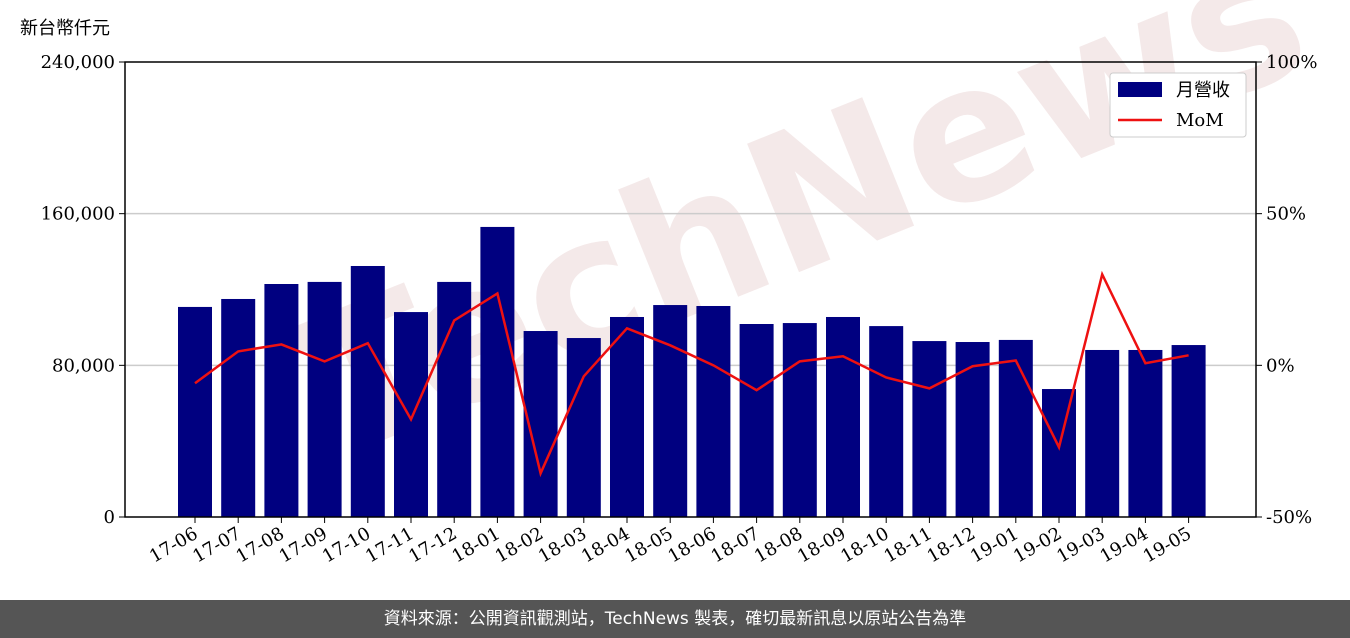 This screenshot has width=1350, height=638. What do you see at coordinates (778, 545) in the screenshot?
I see `x-tick-label: 18-08` at bounding box center [778, 545].